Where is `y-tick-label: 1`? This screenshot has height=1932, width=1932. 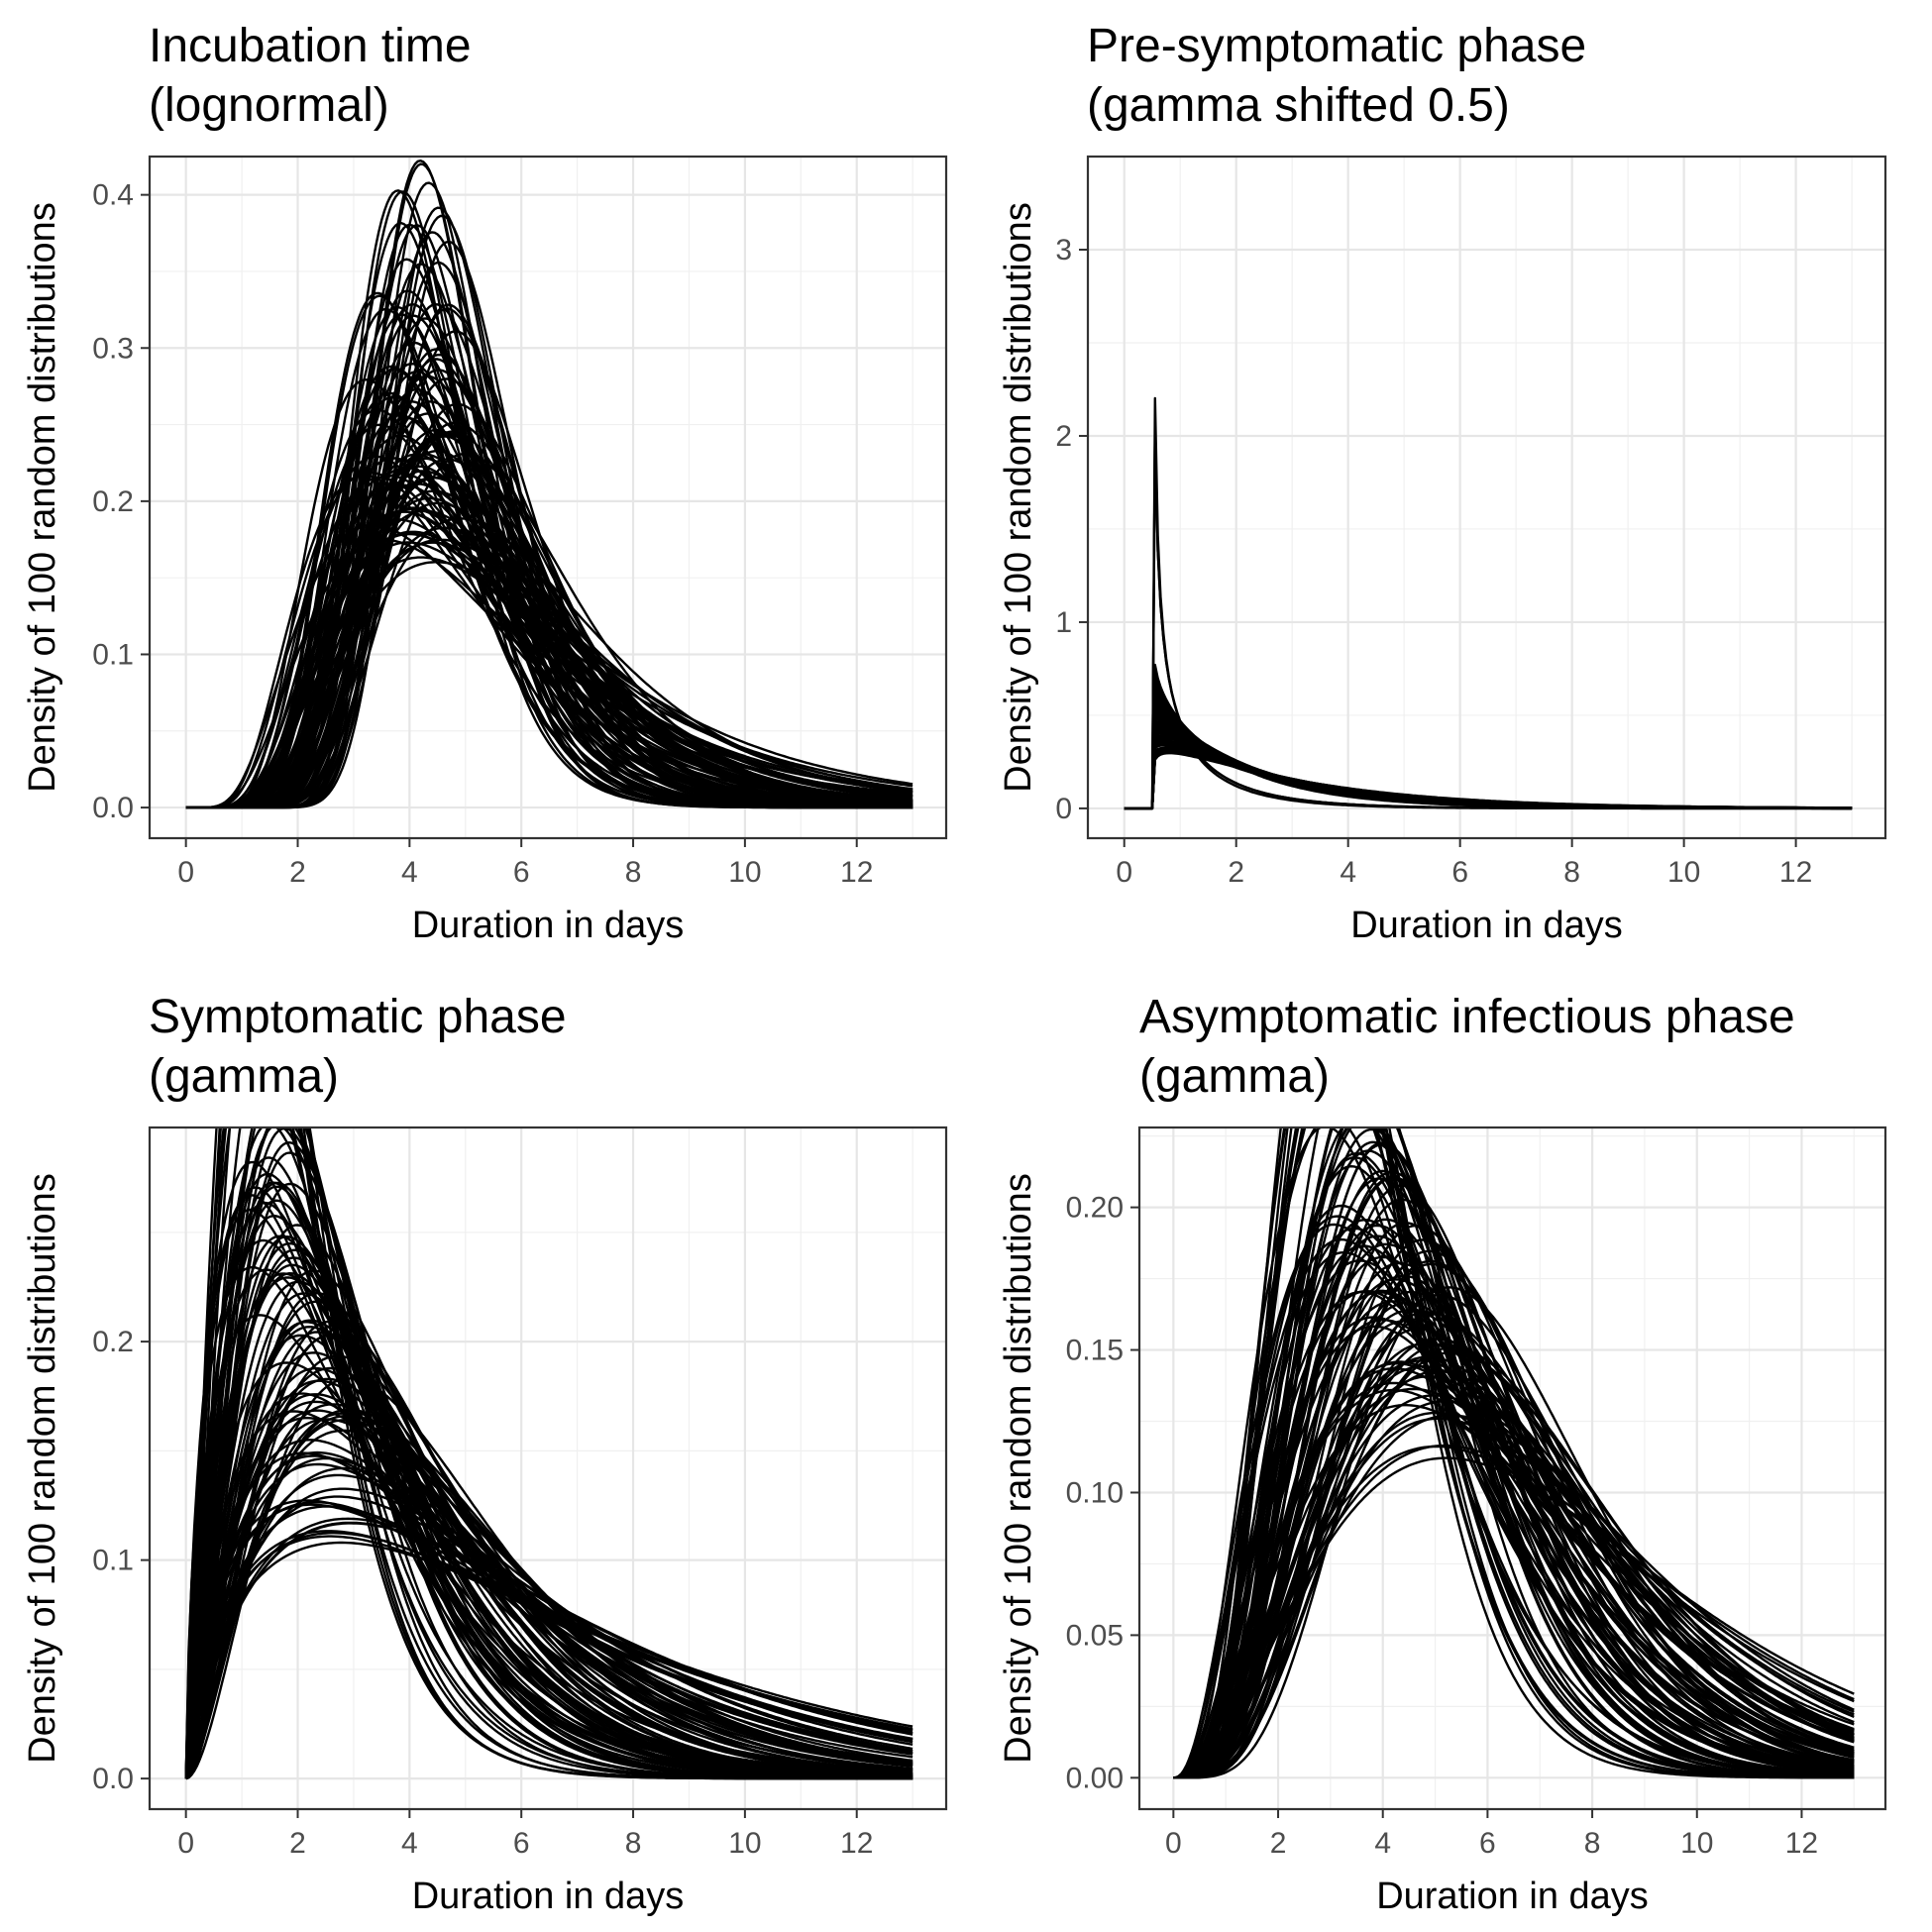 y-tick-label: 1 is located at coordinates (1063, 622).